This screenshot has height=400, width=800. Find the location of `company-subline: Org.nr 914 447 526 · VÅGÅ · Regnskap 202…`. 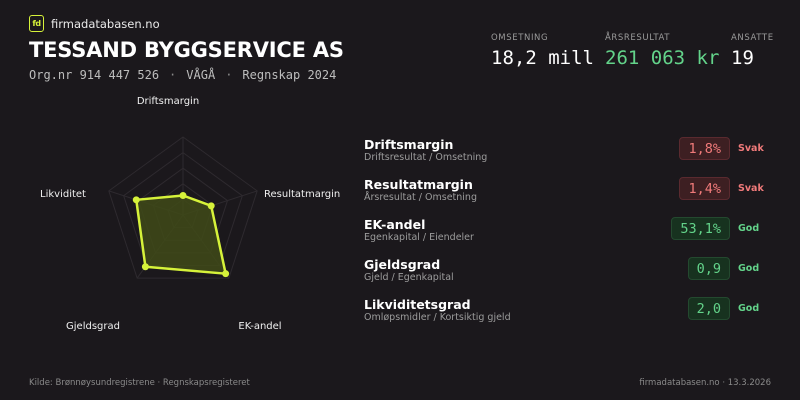

company-subline: Org.nr 914 447 526 · VÅGÅ · Regnskap 202… is located at coordinates (182, 75).